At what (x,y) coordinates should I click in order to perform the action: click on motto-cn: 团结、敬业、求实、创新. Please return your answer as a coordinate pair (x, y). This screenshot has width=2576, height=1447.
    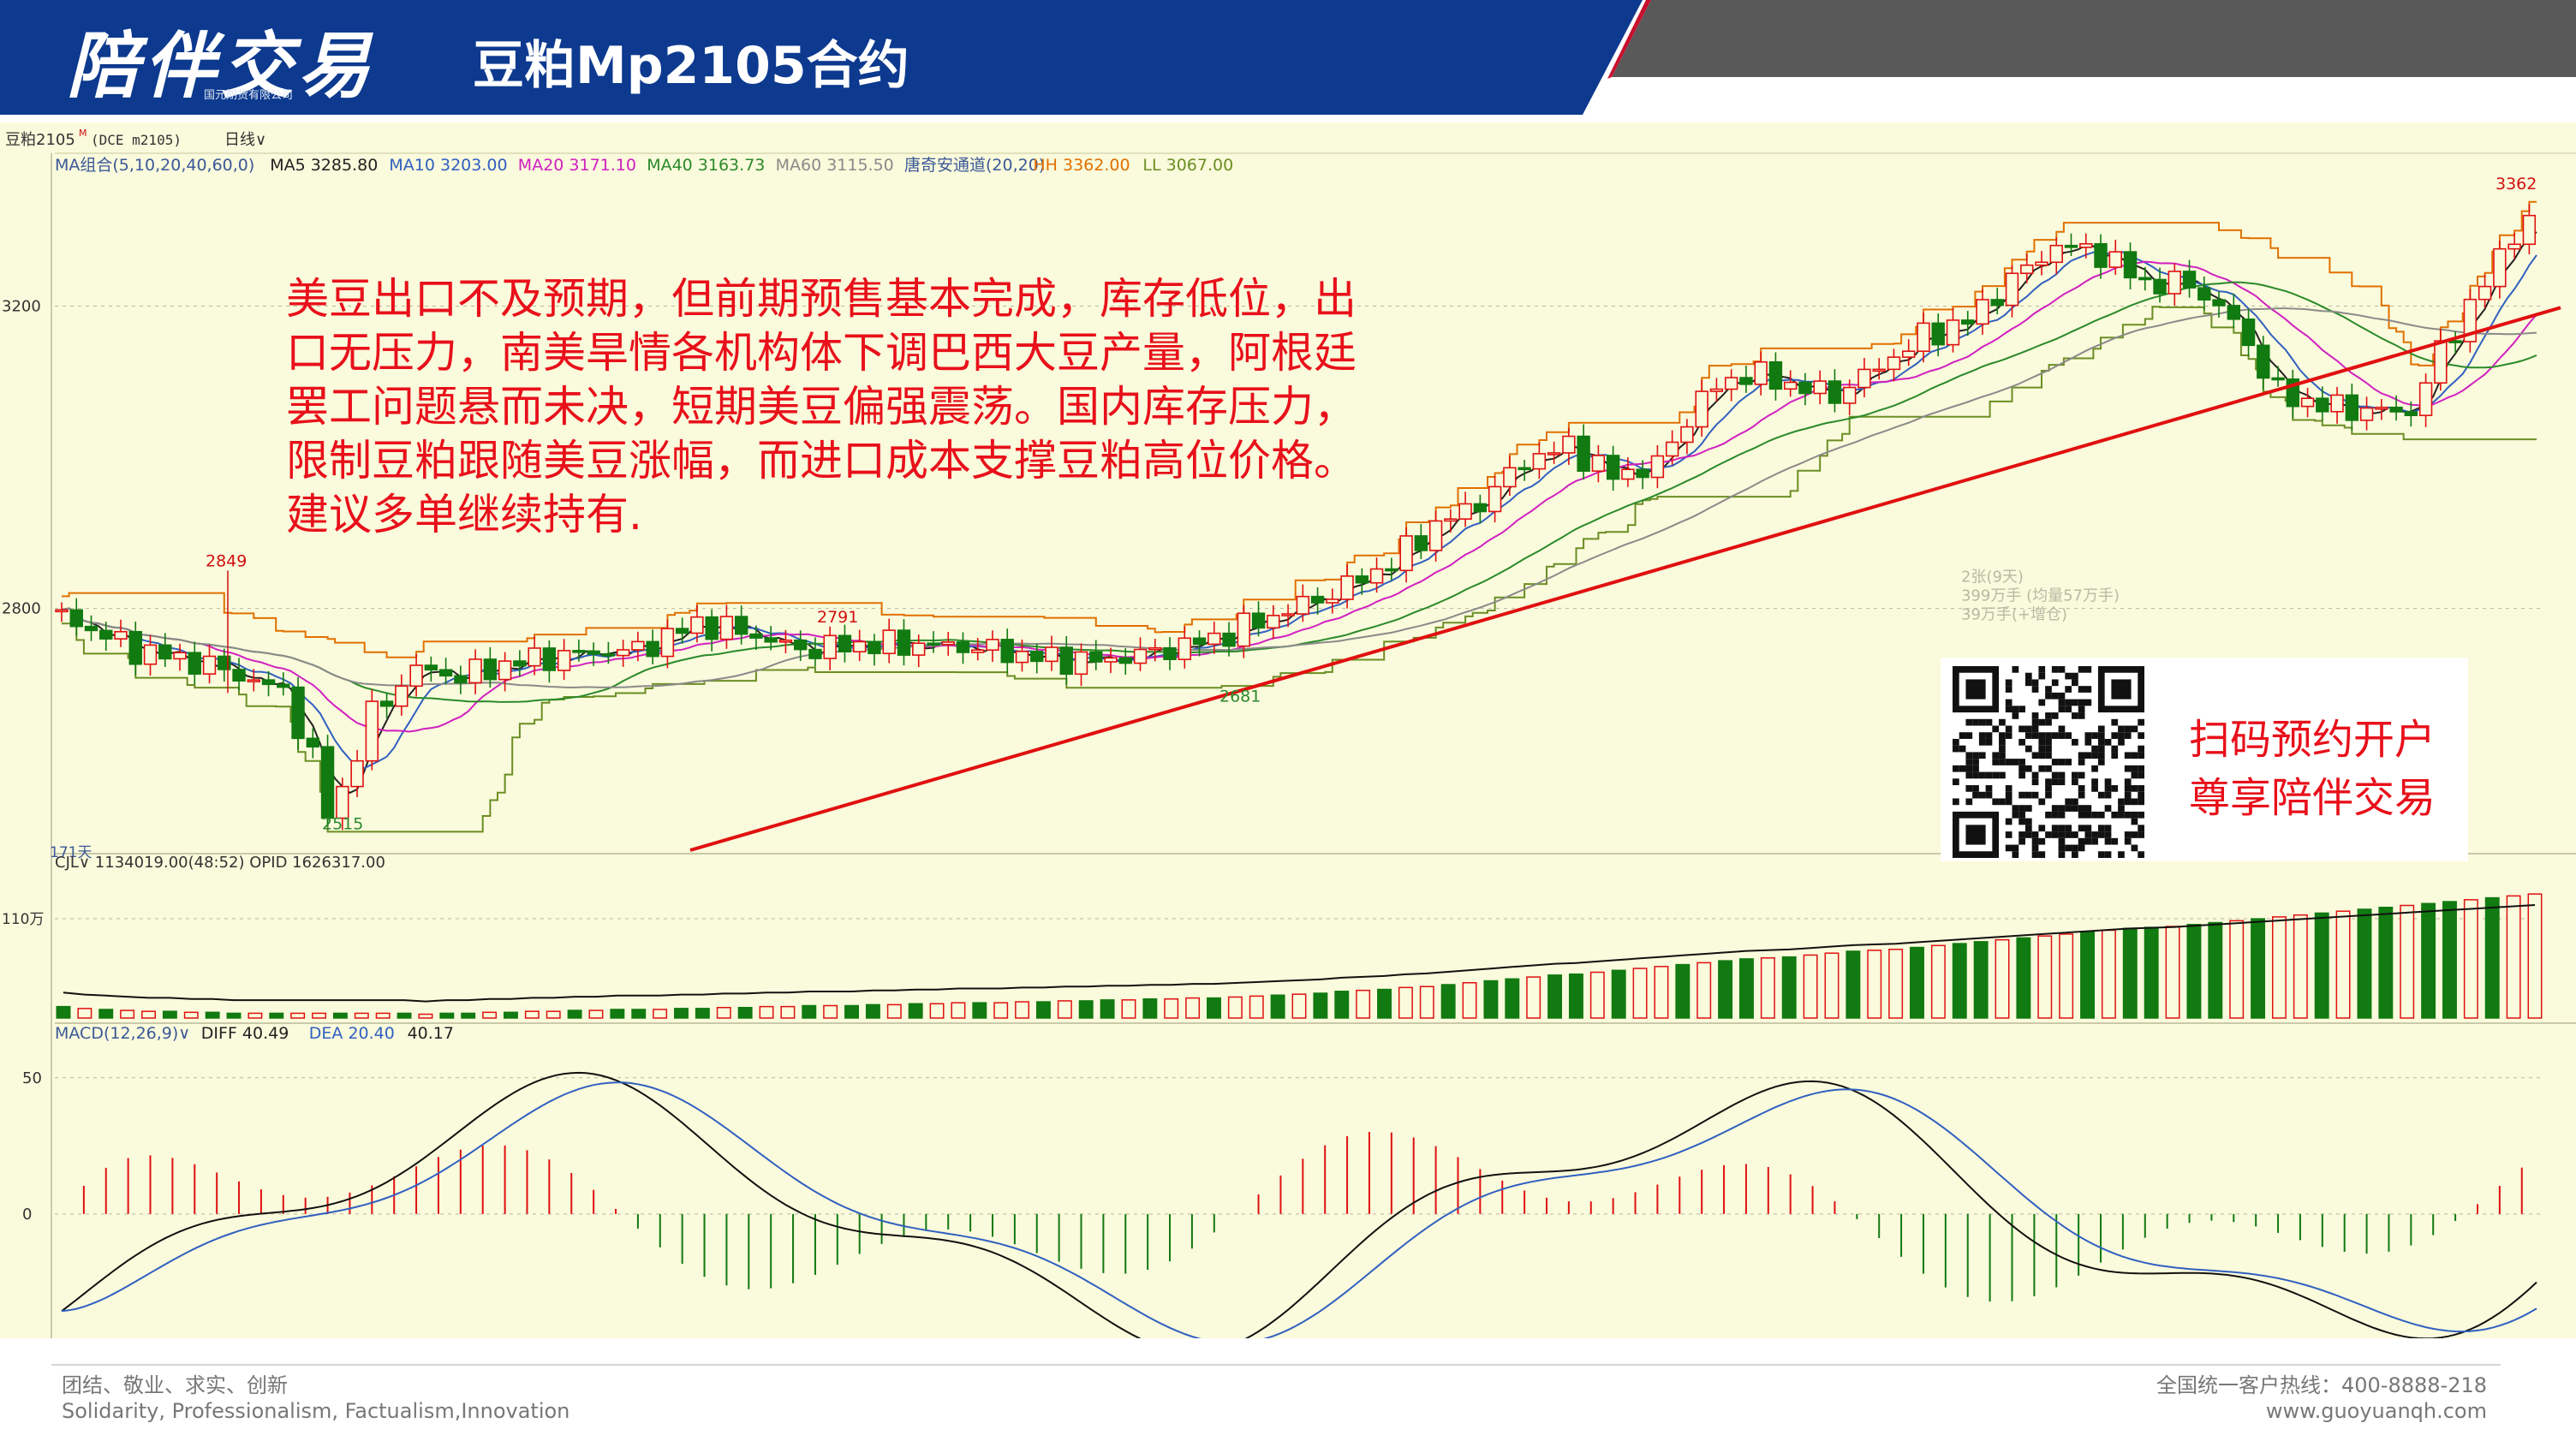
    Looking at the image, I should click on (175, 1385).